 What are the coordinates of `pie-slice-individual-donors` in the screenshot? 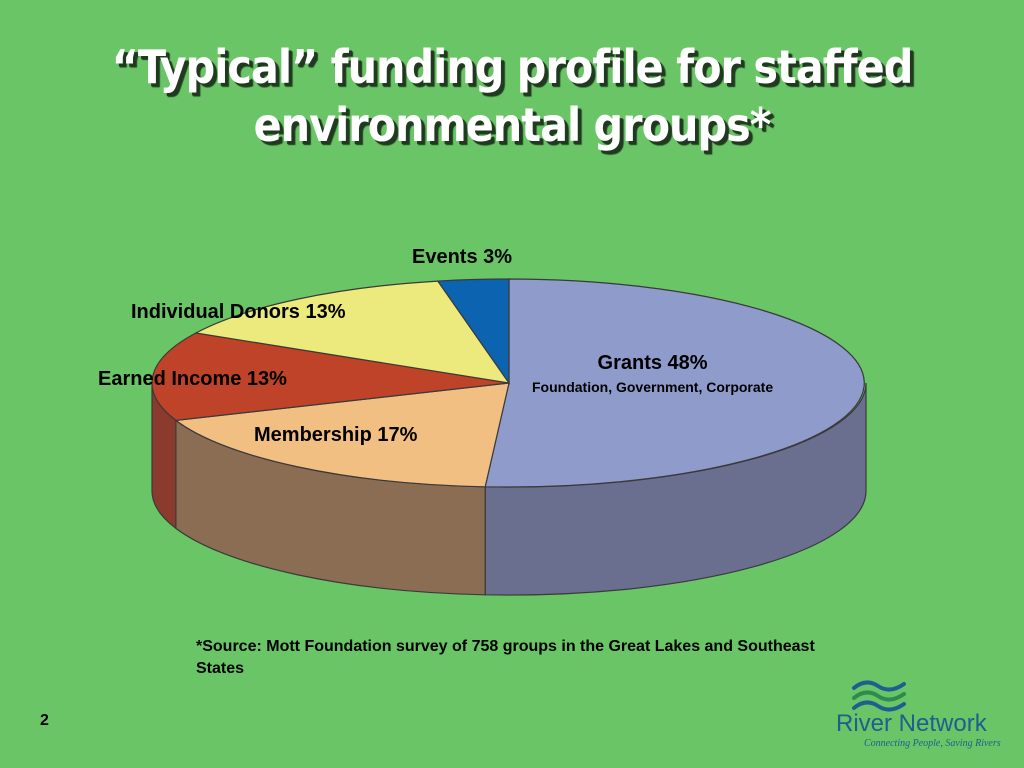 It's located at (352, 332).